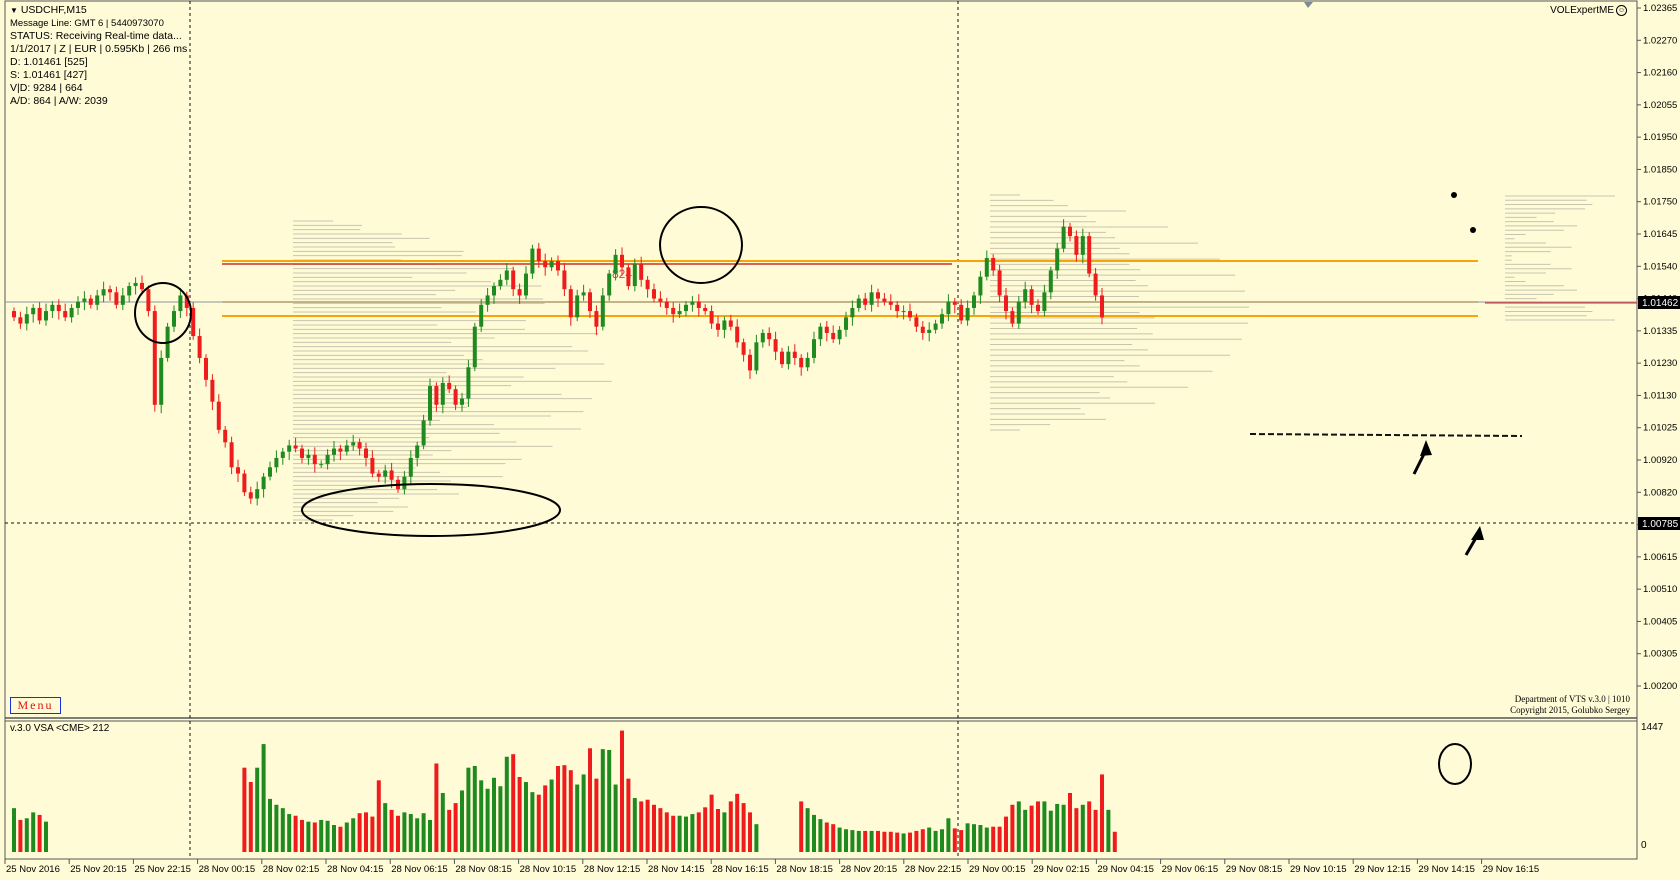  I want to click on info-line-session: 1/1/2017 | Z | EUR | 0.595Kb | 266 ms, so click(99, 49).